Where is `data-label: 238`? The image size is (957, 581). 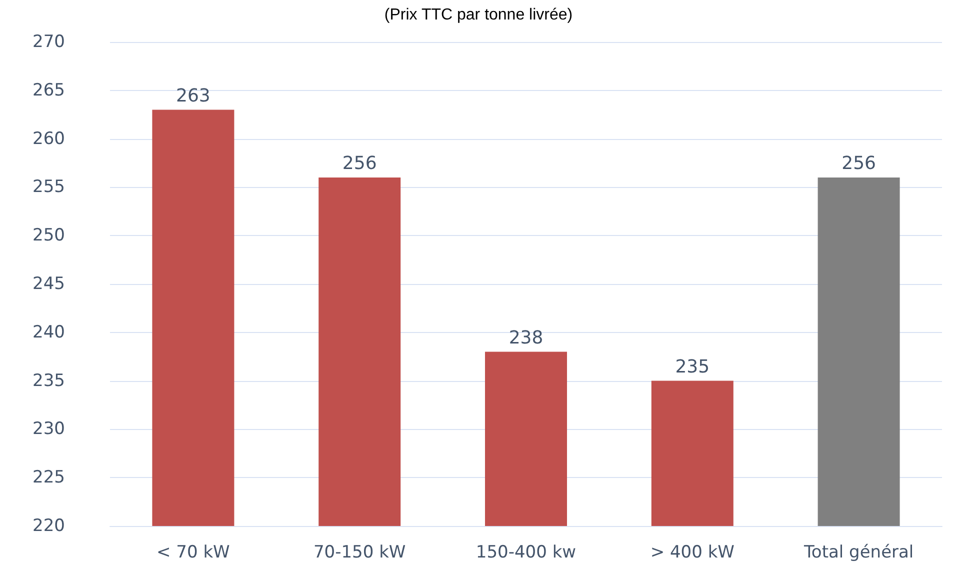
data-label: 238 is located at coordinates (526, 337).